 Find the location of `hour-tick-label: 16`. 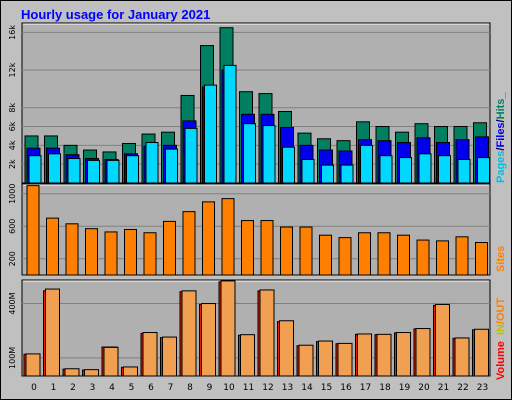

hour-tick-label: 16 is located at coordinates (346, 388).